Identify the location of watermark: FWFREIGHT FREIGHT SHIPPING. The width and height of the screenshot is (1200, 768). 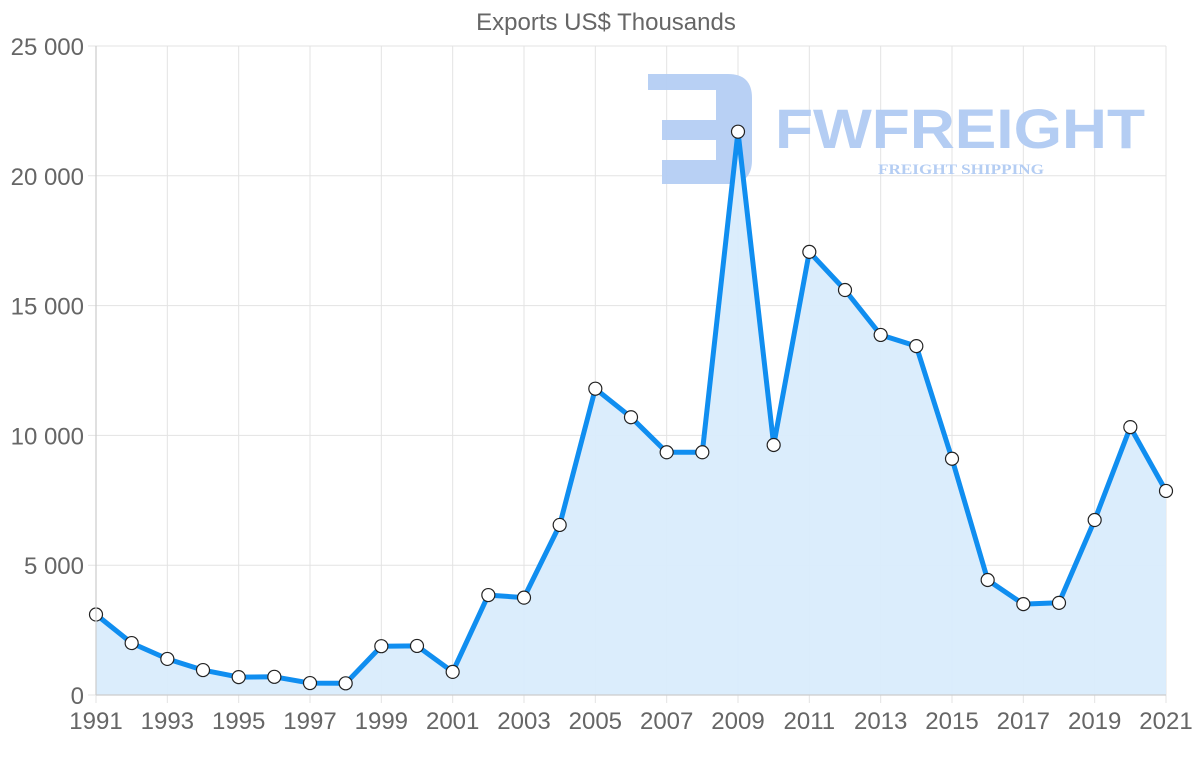
(896, 129).